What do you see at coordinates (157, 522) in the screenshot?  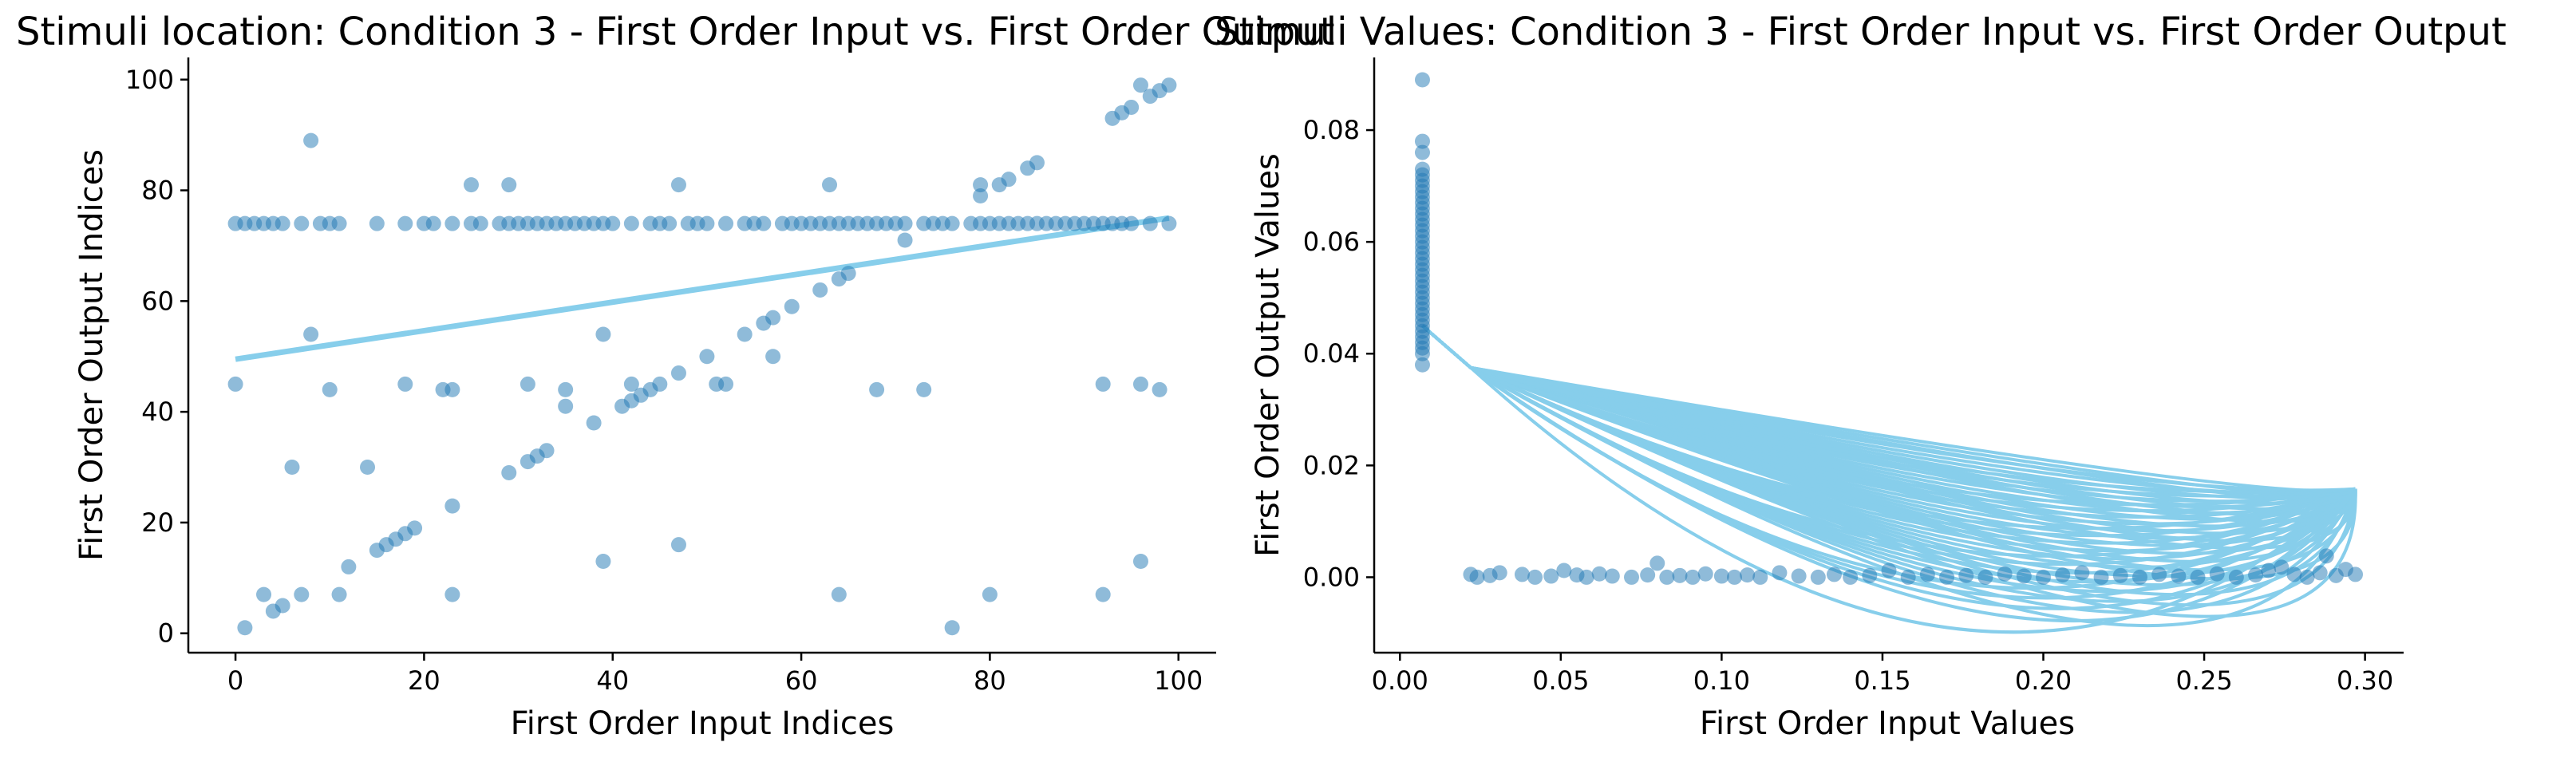 I see `chart-1-y-tick-label: 20` at bounding box center [157, 522].